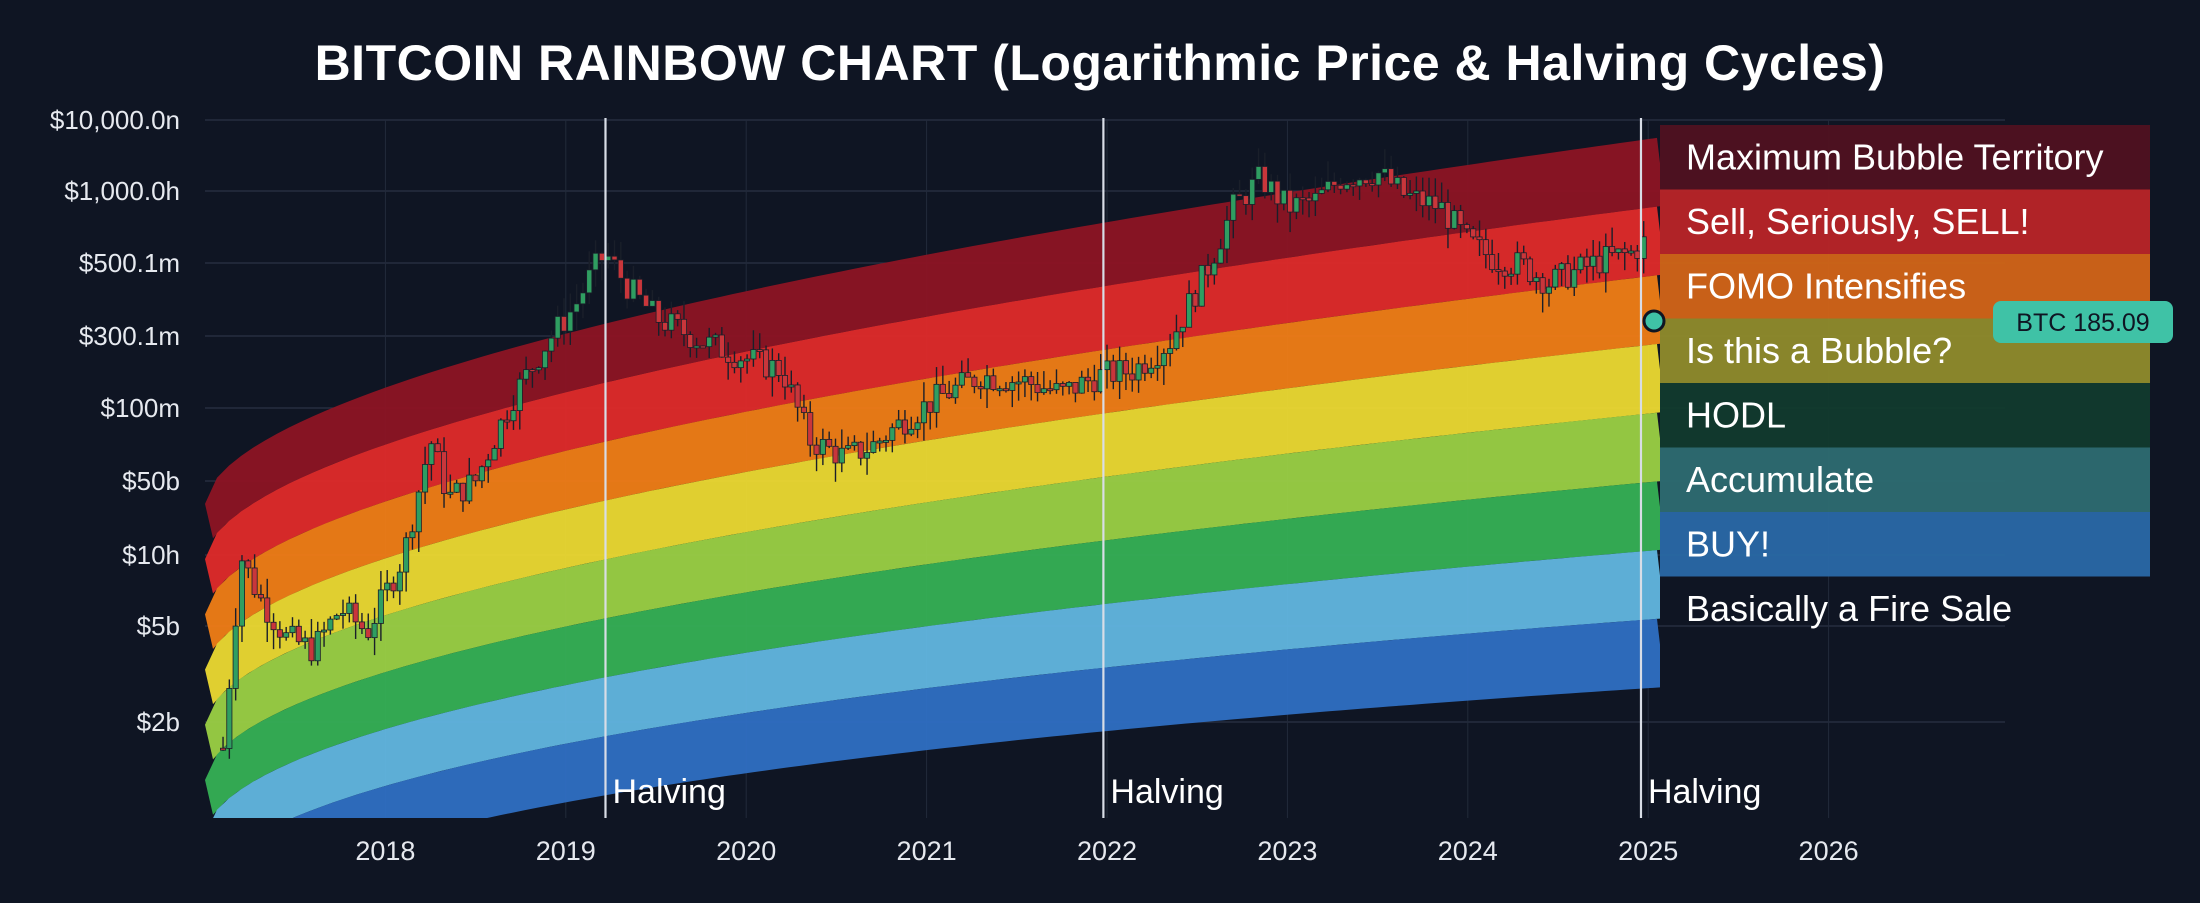  Describe the element at coordinates (1819, 350) in the screenshot. I see `legend-item: Is this a Bubble?` at that location.